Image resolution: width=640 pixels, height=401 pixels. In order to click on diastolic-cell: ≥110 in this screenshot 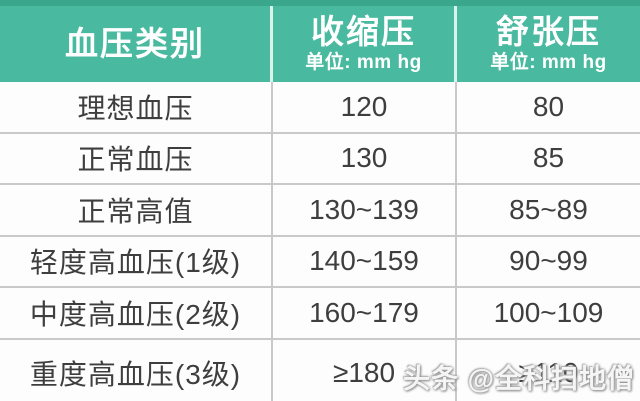, I will do `click(548, 372)`.